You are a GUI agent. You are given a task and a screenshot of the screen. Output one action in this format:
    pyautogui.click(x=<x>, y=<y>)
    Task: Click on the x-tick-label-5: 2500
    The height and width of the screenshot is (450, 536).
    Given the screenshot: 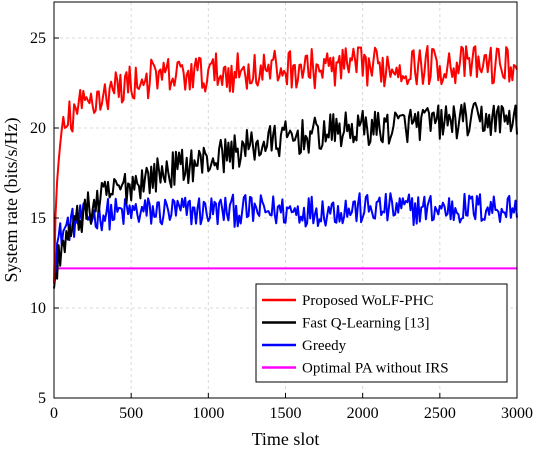 What is the action you would take?
    pyautogui.click(x=440, y=413)
    